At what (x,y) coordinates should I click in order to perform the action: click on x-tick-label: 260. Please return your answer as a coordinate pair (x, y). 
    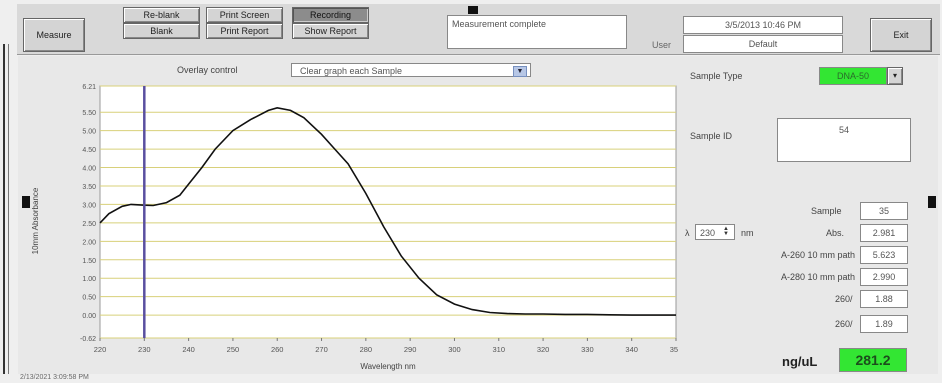
    Looking at the image, I should click on (277, 349).